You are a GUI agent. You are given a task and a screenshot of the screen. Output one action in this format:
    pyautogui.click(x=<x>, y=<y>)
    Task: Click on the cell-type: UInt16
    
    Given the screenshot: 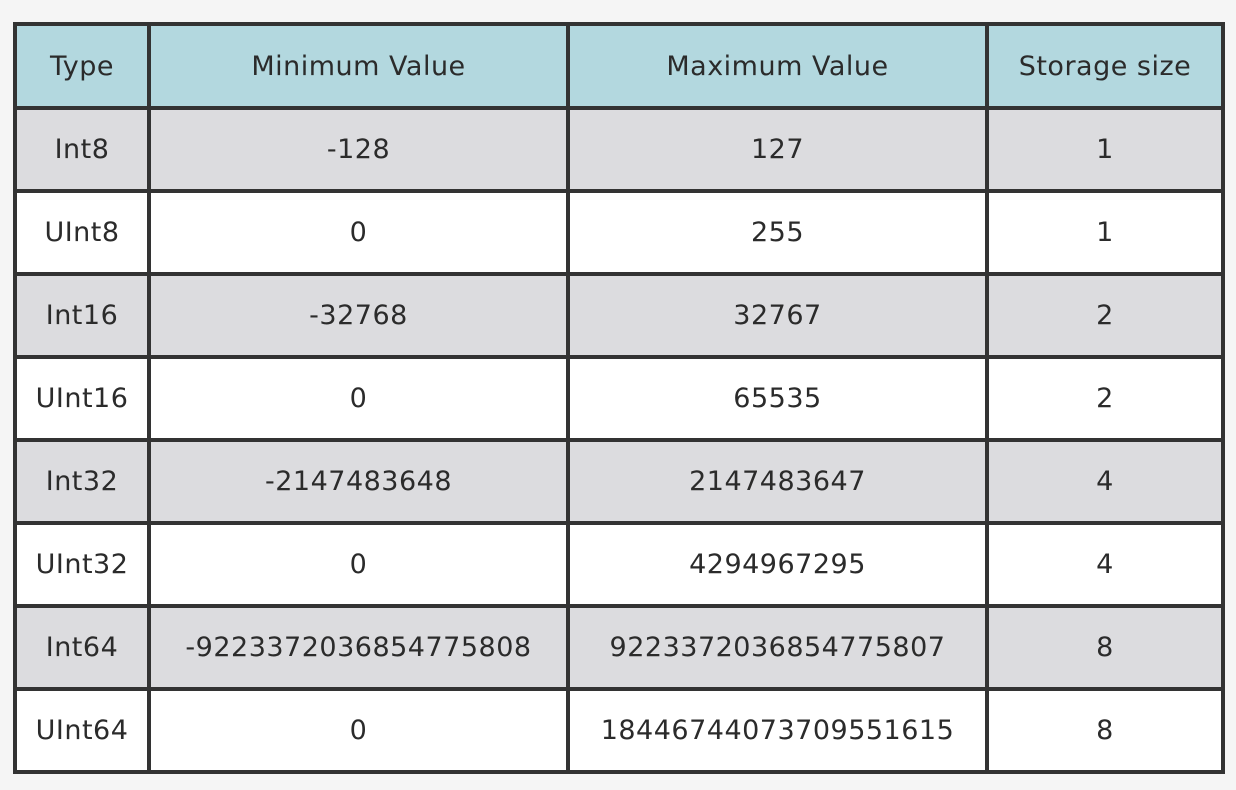 What is the action you would take?
    pyautogui.click(x=82, y=398)
    